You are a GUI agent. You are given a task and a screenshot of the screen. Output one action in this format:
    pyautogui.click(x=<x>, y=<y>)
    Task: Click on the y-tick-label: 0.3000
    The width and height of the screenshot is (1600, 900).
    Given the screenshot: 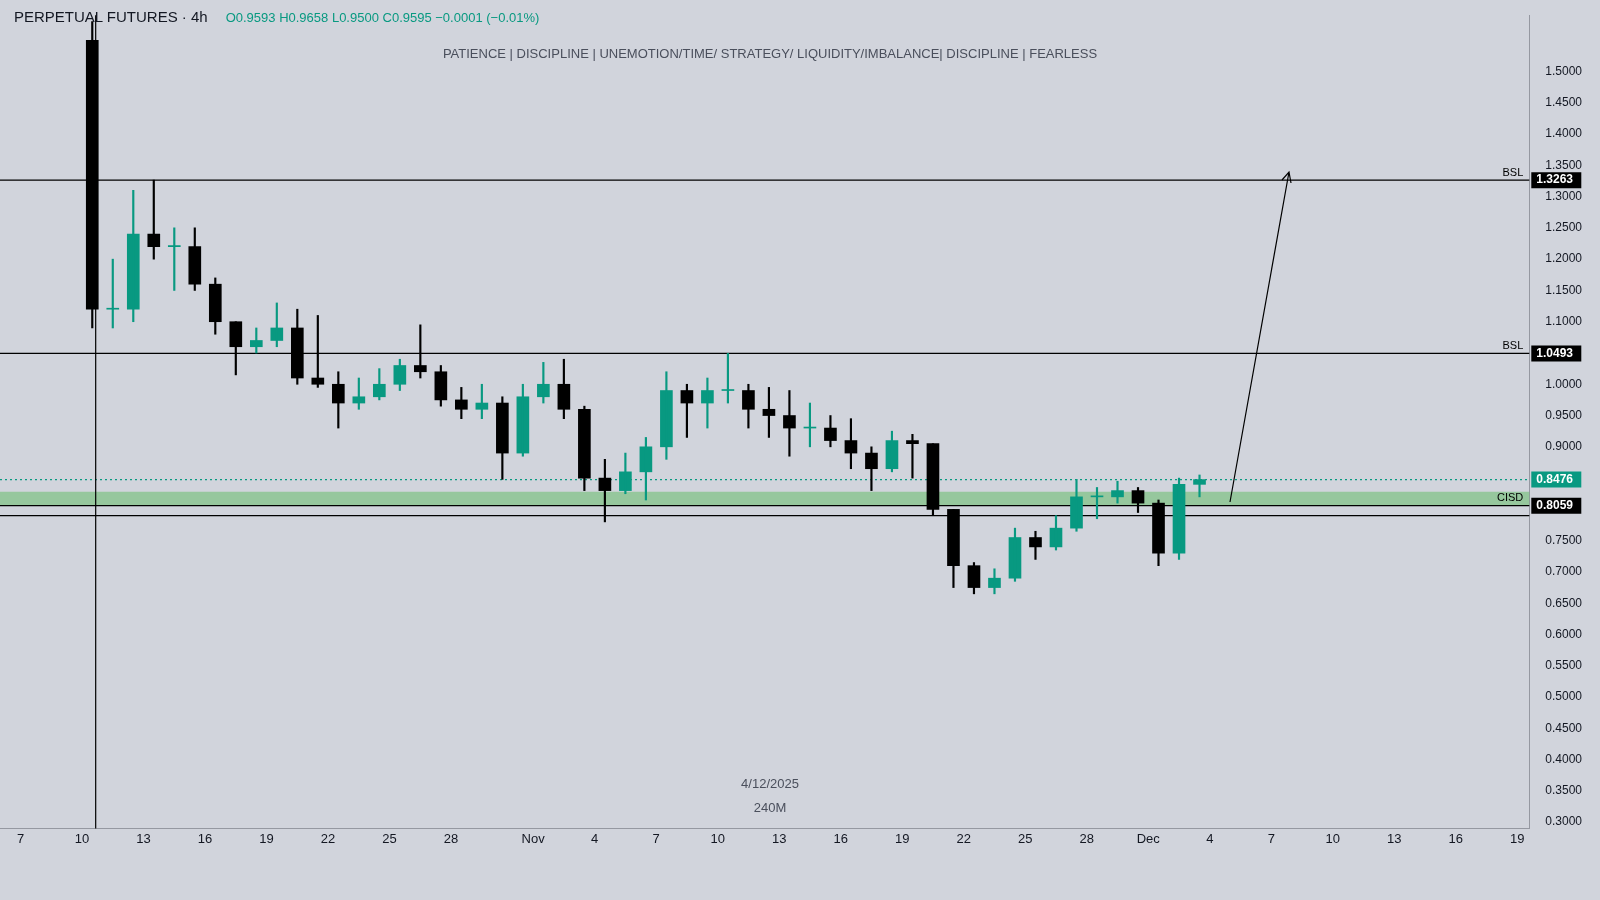 What is the action you would take?
    pyautogui.click(x=1564, y=821)
    